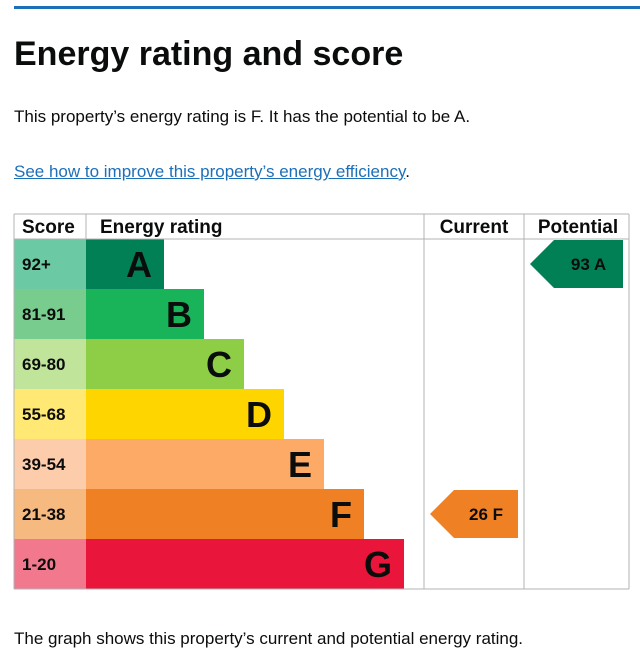 The width and height of the screenshot is (640, 656). I want to click on score-range-label: 81-91, so click(43, 314).